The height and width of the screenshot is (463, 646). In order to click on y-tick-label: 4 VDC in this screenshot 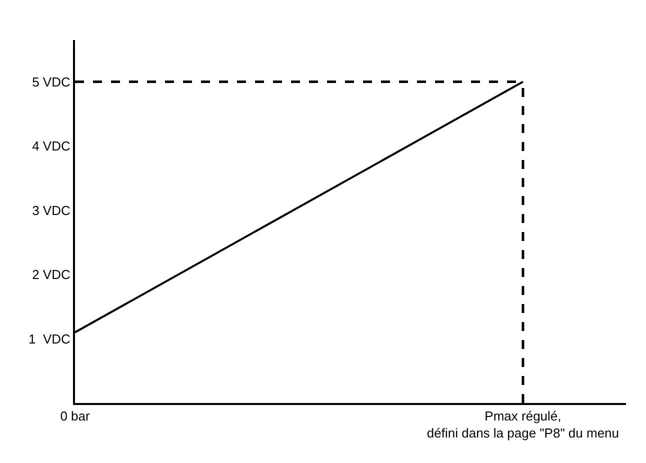, I will do `click(51, 146)`.